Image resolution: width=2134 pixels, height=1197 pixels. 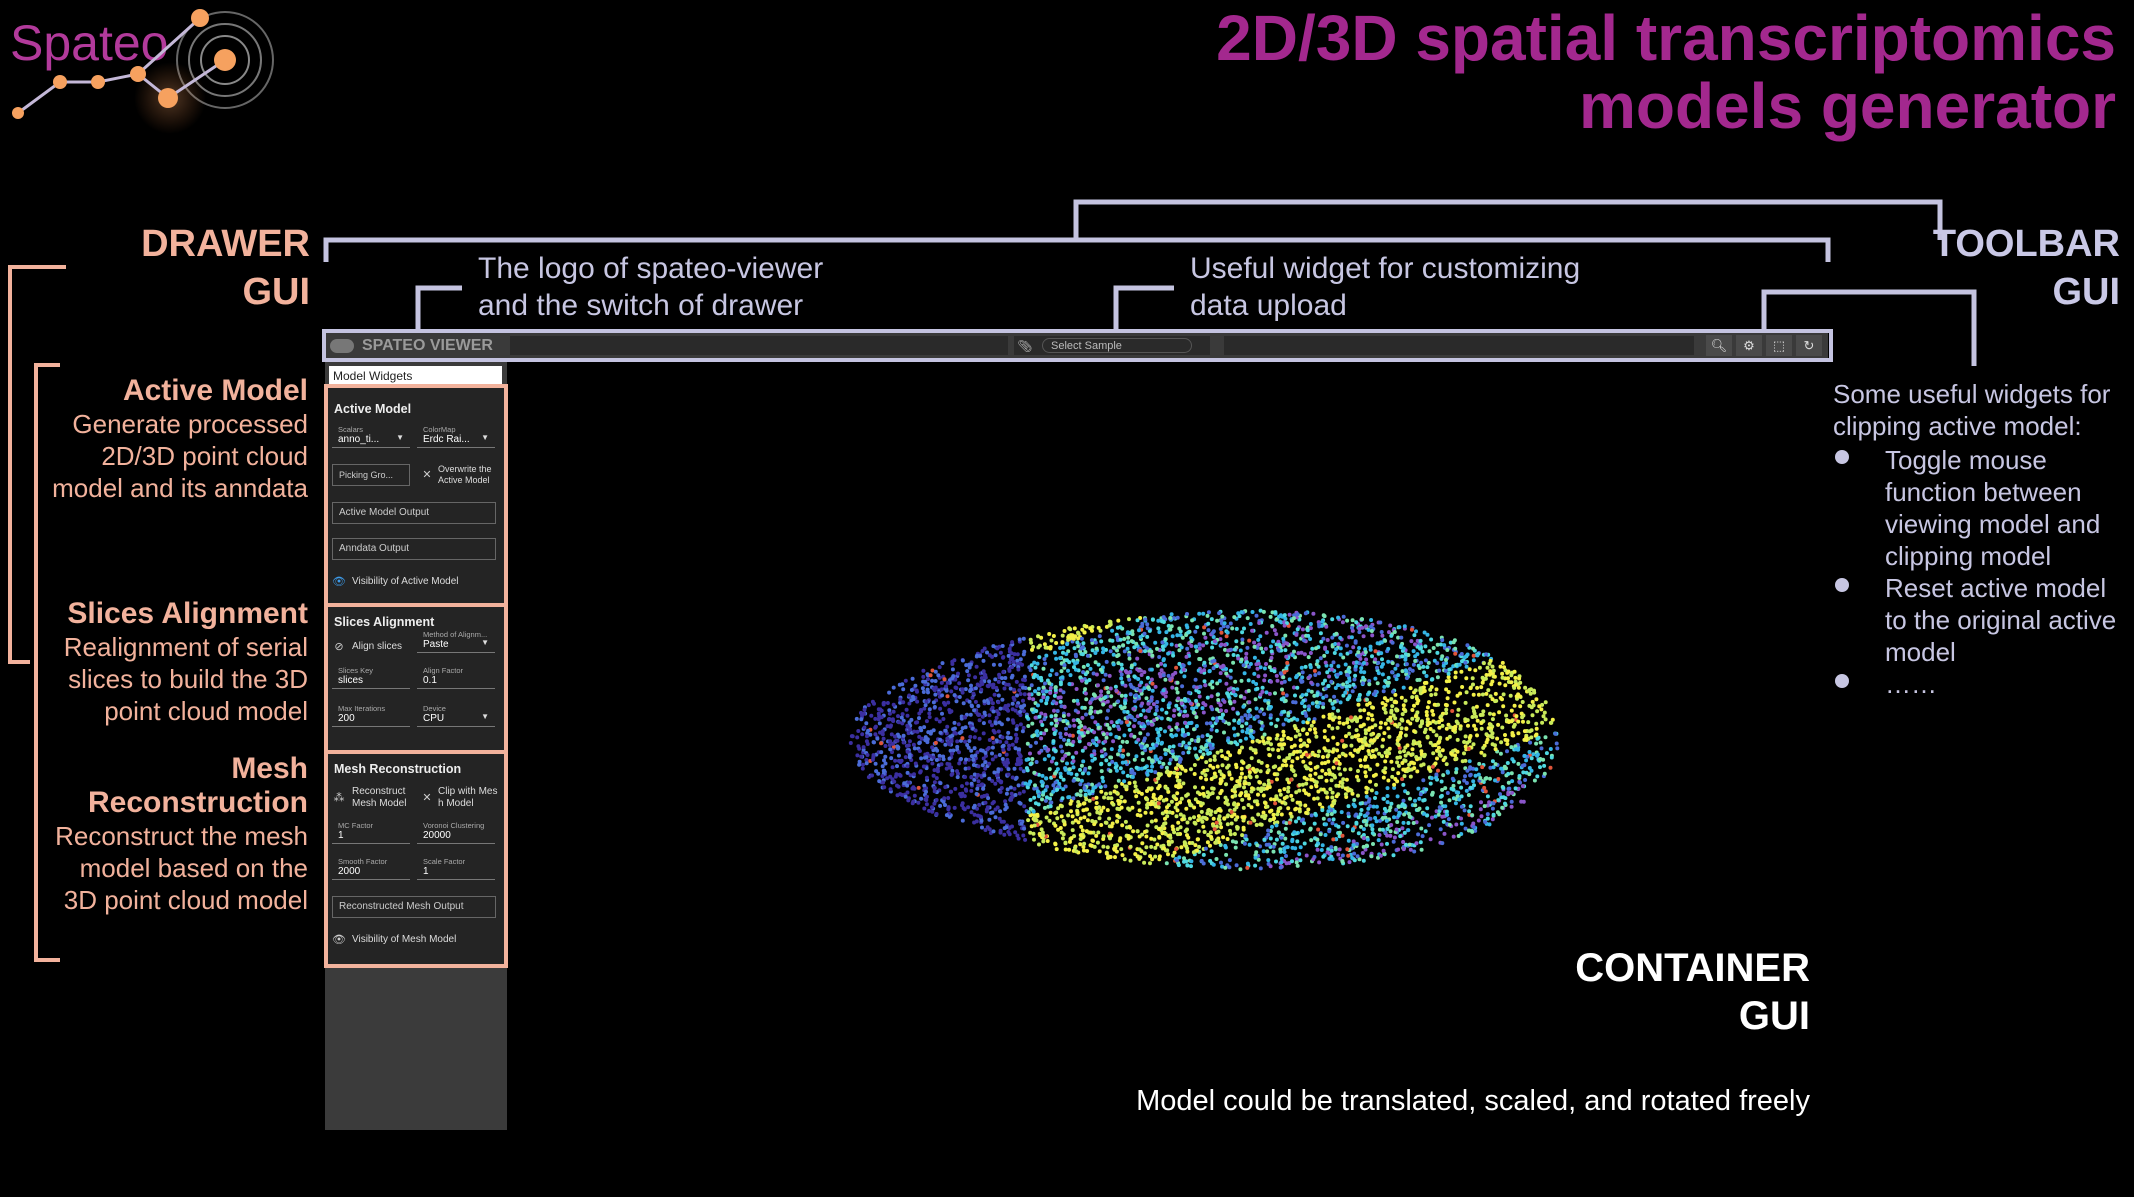 What do you see at coordinates (190, 424) in the screenshot?
I see `active-model-note-line: Generate processed` at bounding box center [190, 424].